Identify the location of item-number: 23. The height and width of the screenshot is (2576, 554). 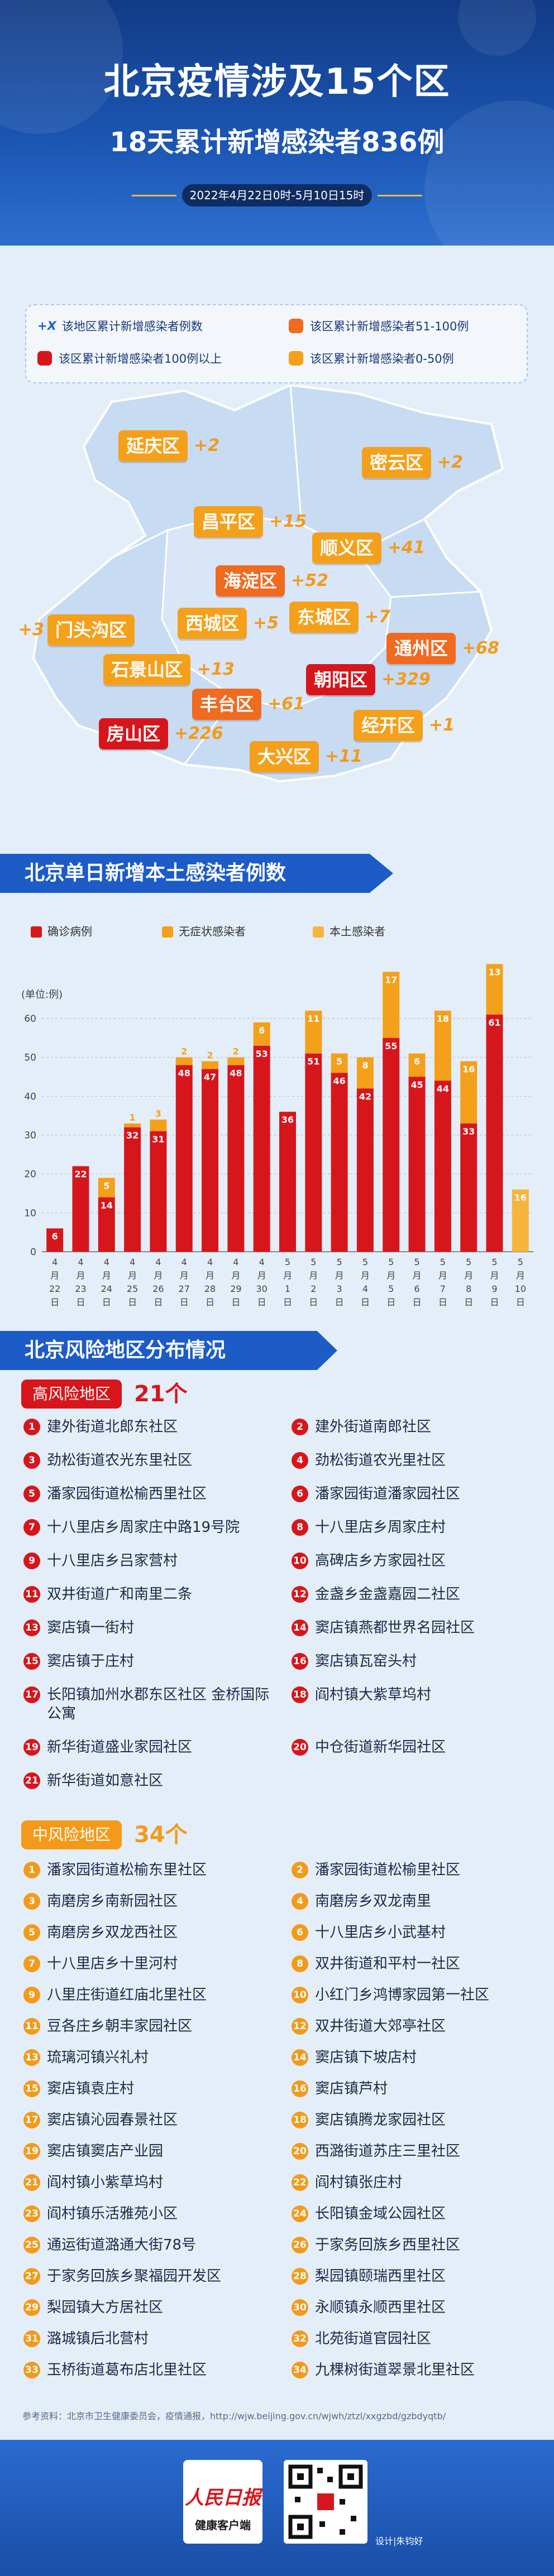
(31, 2213).